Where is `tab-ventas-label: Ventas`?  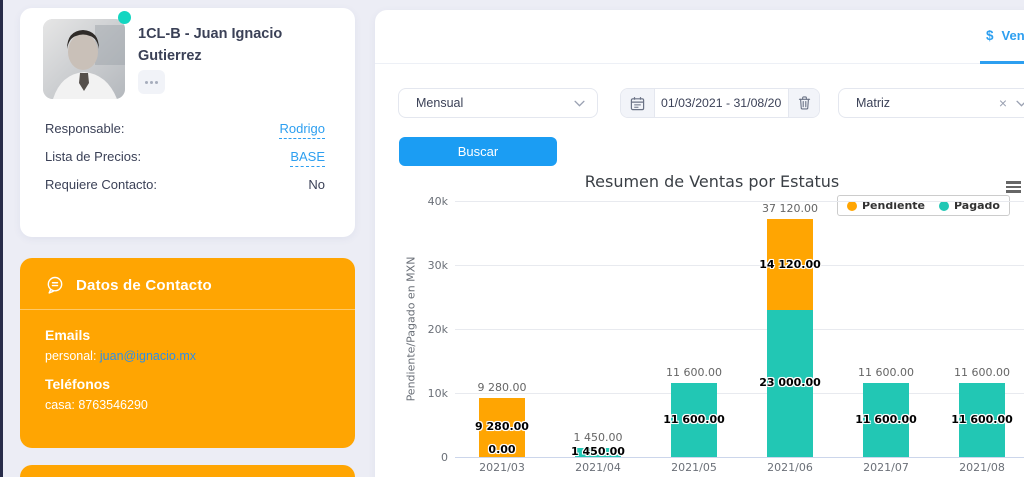 tab-ventas-label: Ventas is located at coordinates (1012, 35).